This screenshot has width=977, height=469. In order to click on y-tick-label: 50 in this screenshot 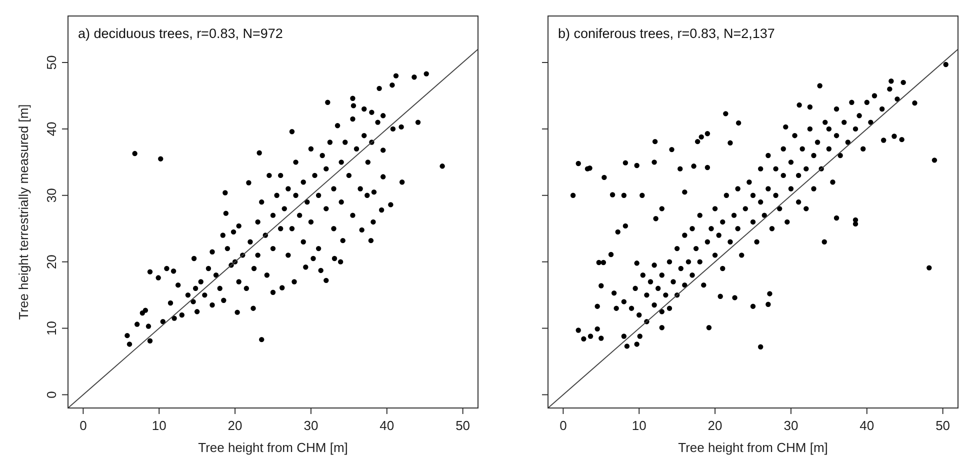, I will do `click(51, 62)`.